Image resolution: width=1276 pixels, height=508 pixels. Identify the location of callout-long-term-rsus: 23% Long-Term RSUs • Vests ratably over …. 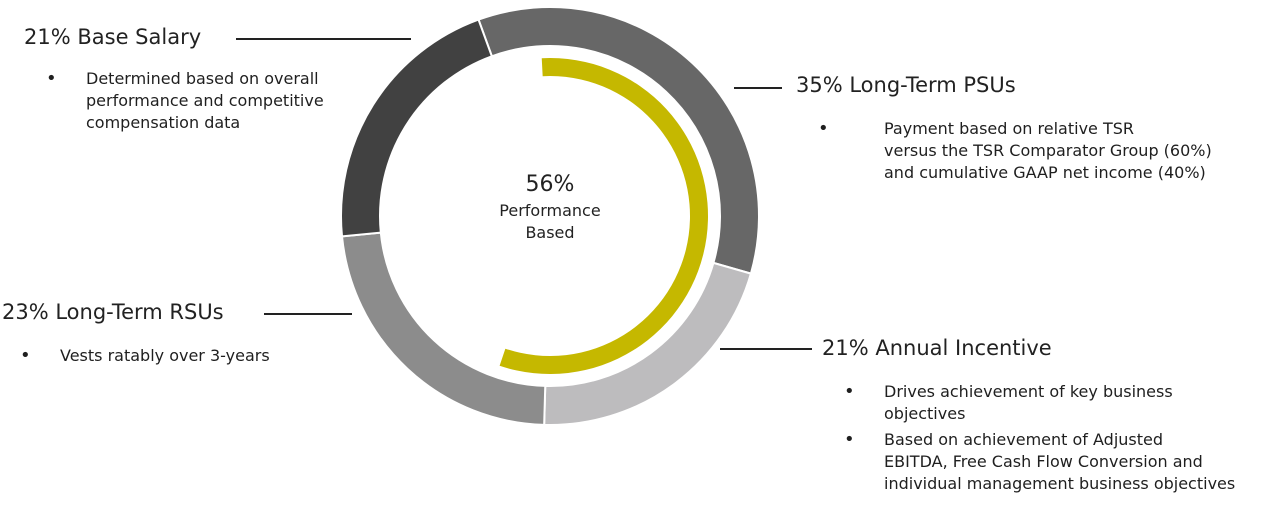
(136, 333).